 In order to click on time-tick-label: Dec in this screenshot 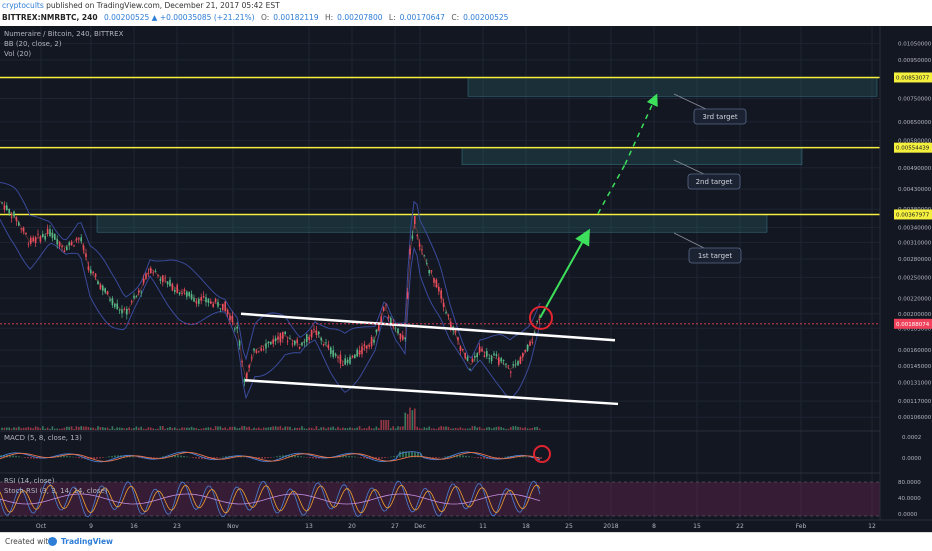, I will do `click(420, 526)`.